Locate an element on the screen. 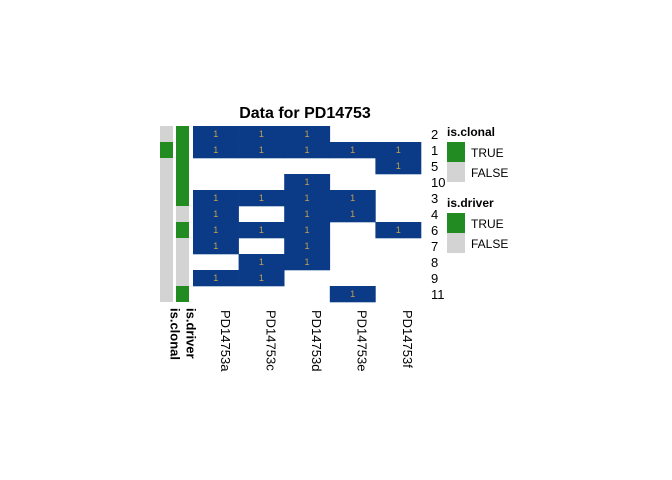  chart-title: Data for PD14753 is located at coordinates (305, 113).